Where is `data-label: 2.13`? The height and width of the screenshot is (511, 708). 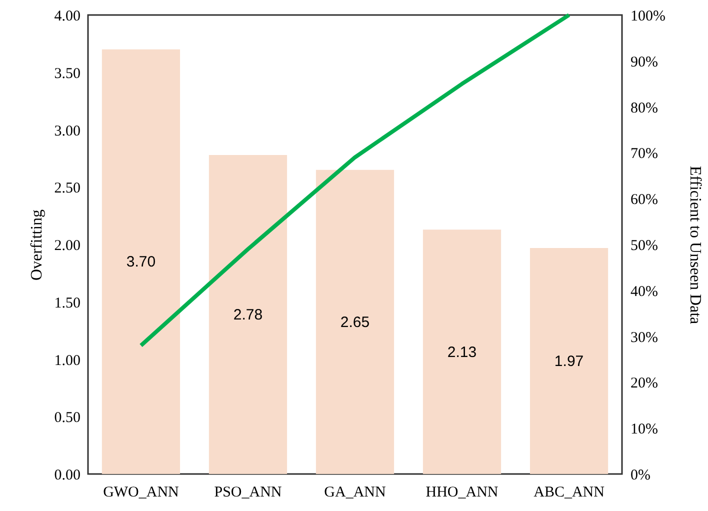 data-label: 2.13 is located at coordinates (462, 352).